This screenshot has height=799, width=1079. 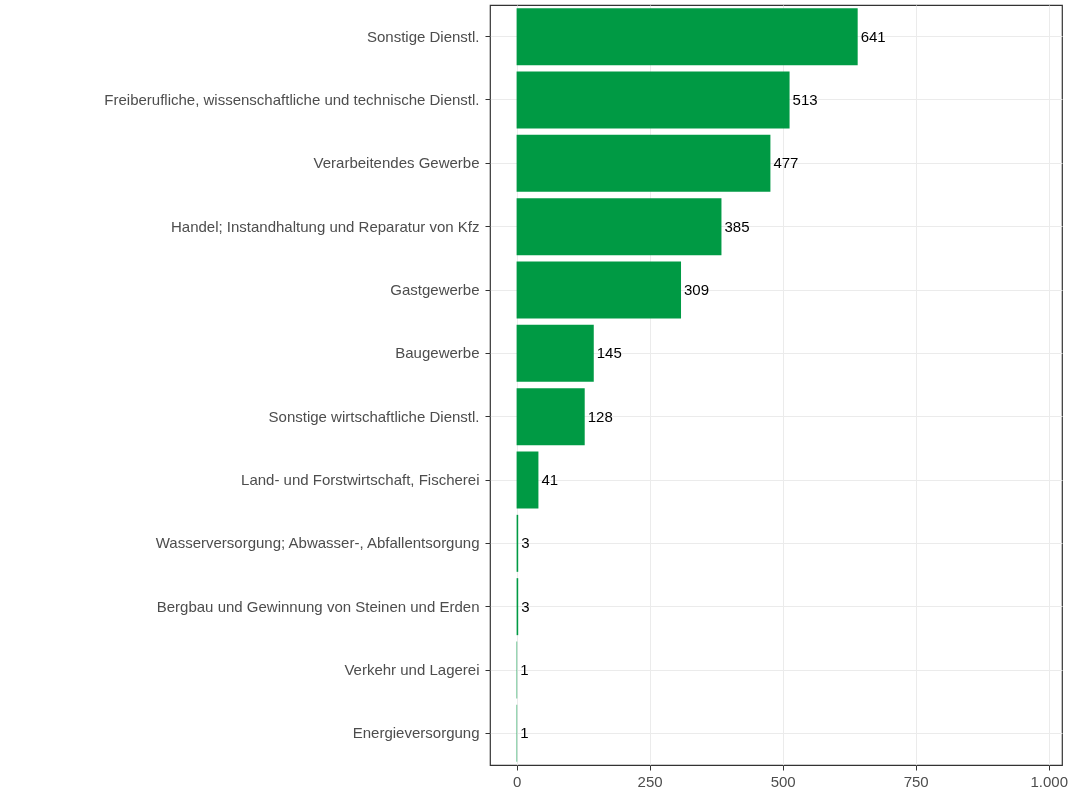 What do you see at coordinates (600, 416) in the screenshot?
I see `data-label: 128` at bounding box center [600, 416].